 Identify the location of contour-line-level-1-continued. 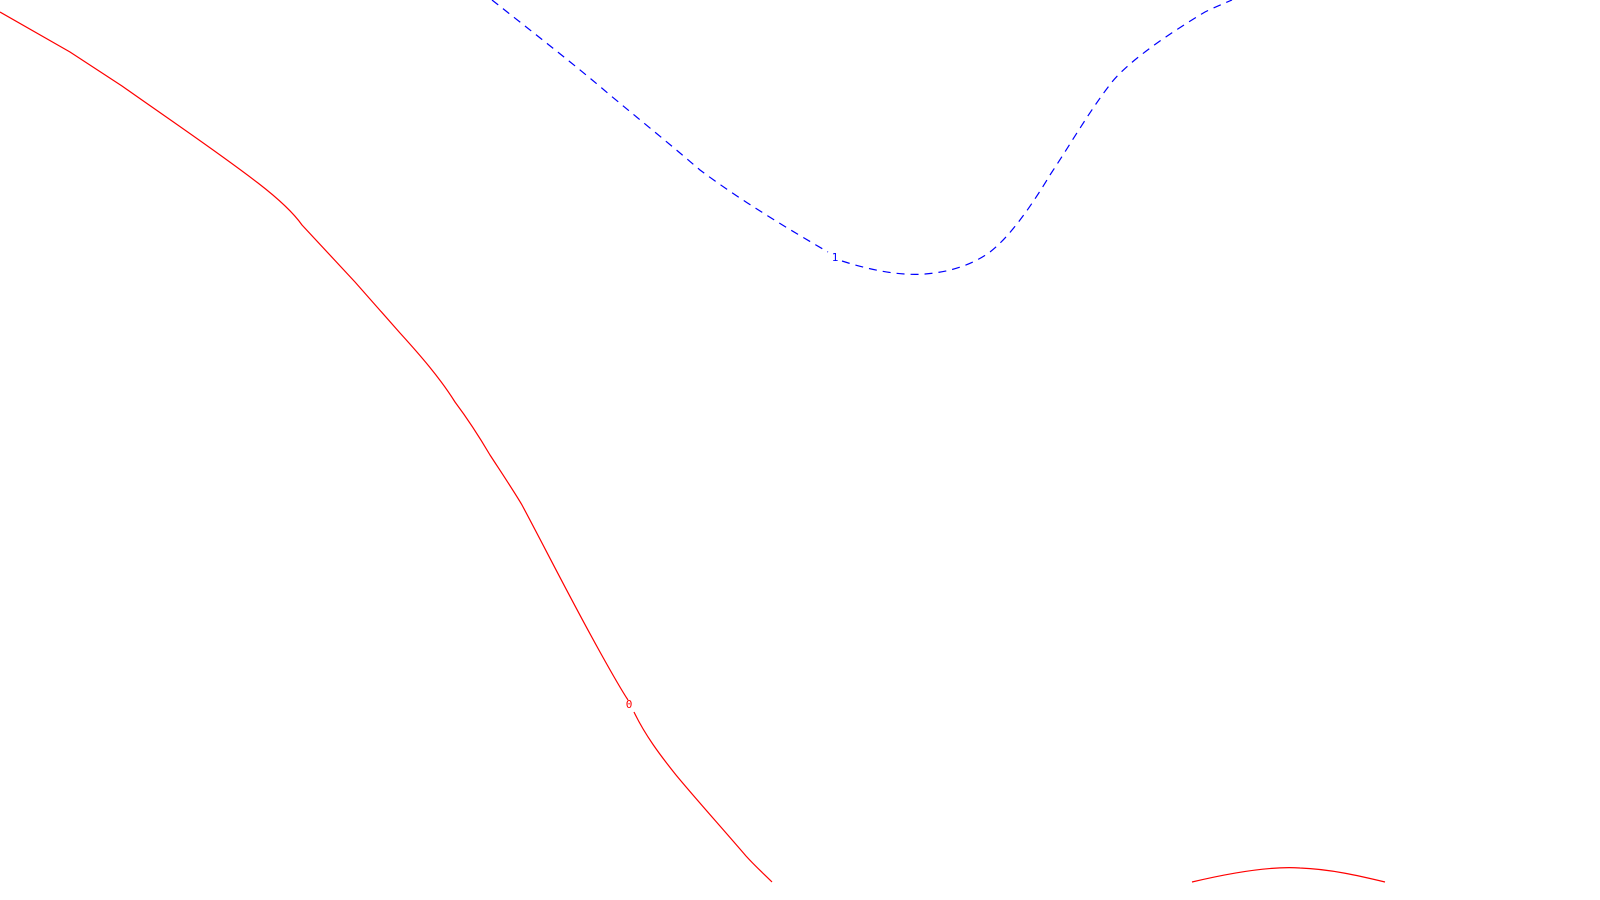
(1037, 137).